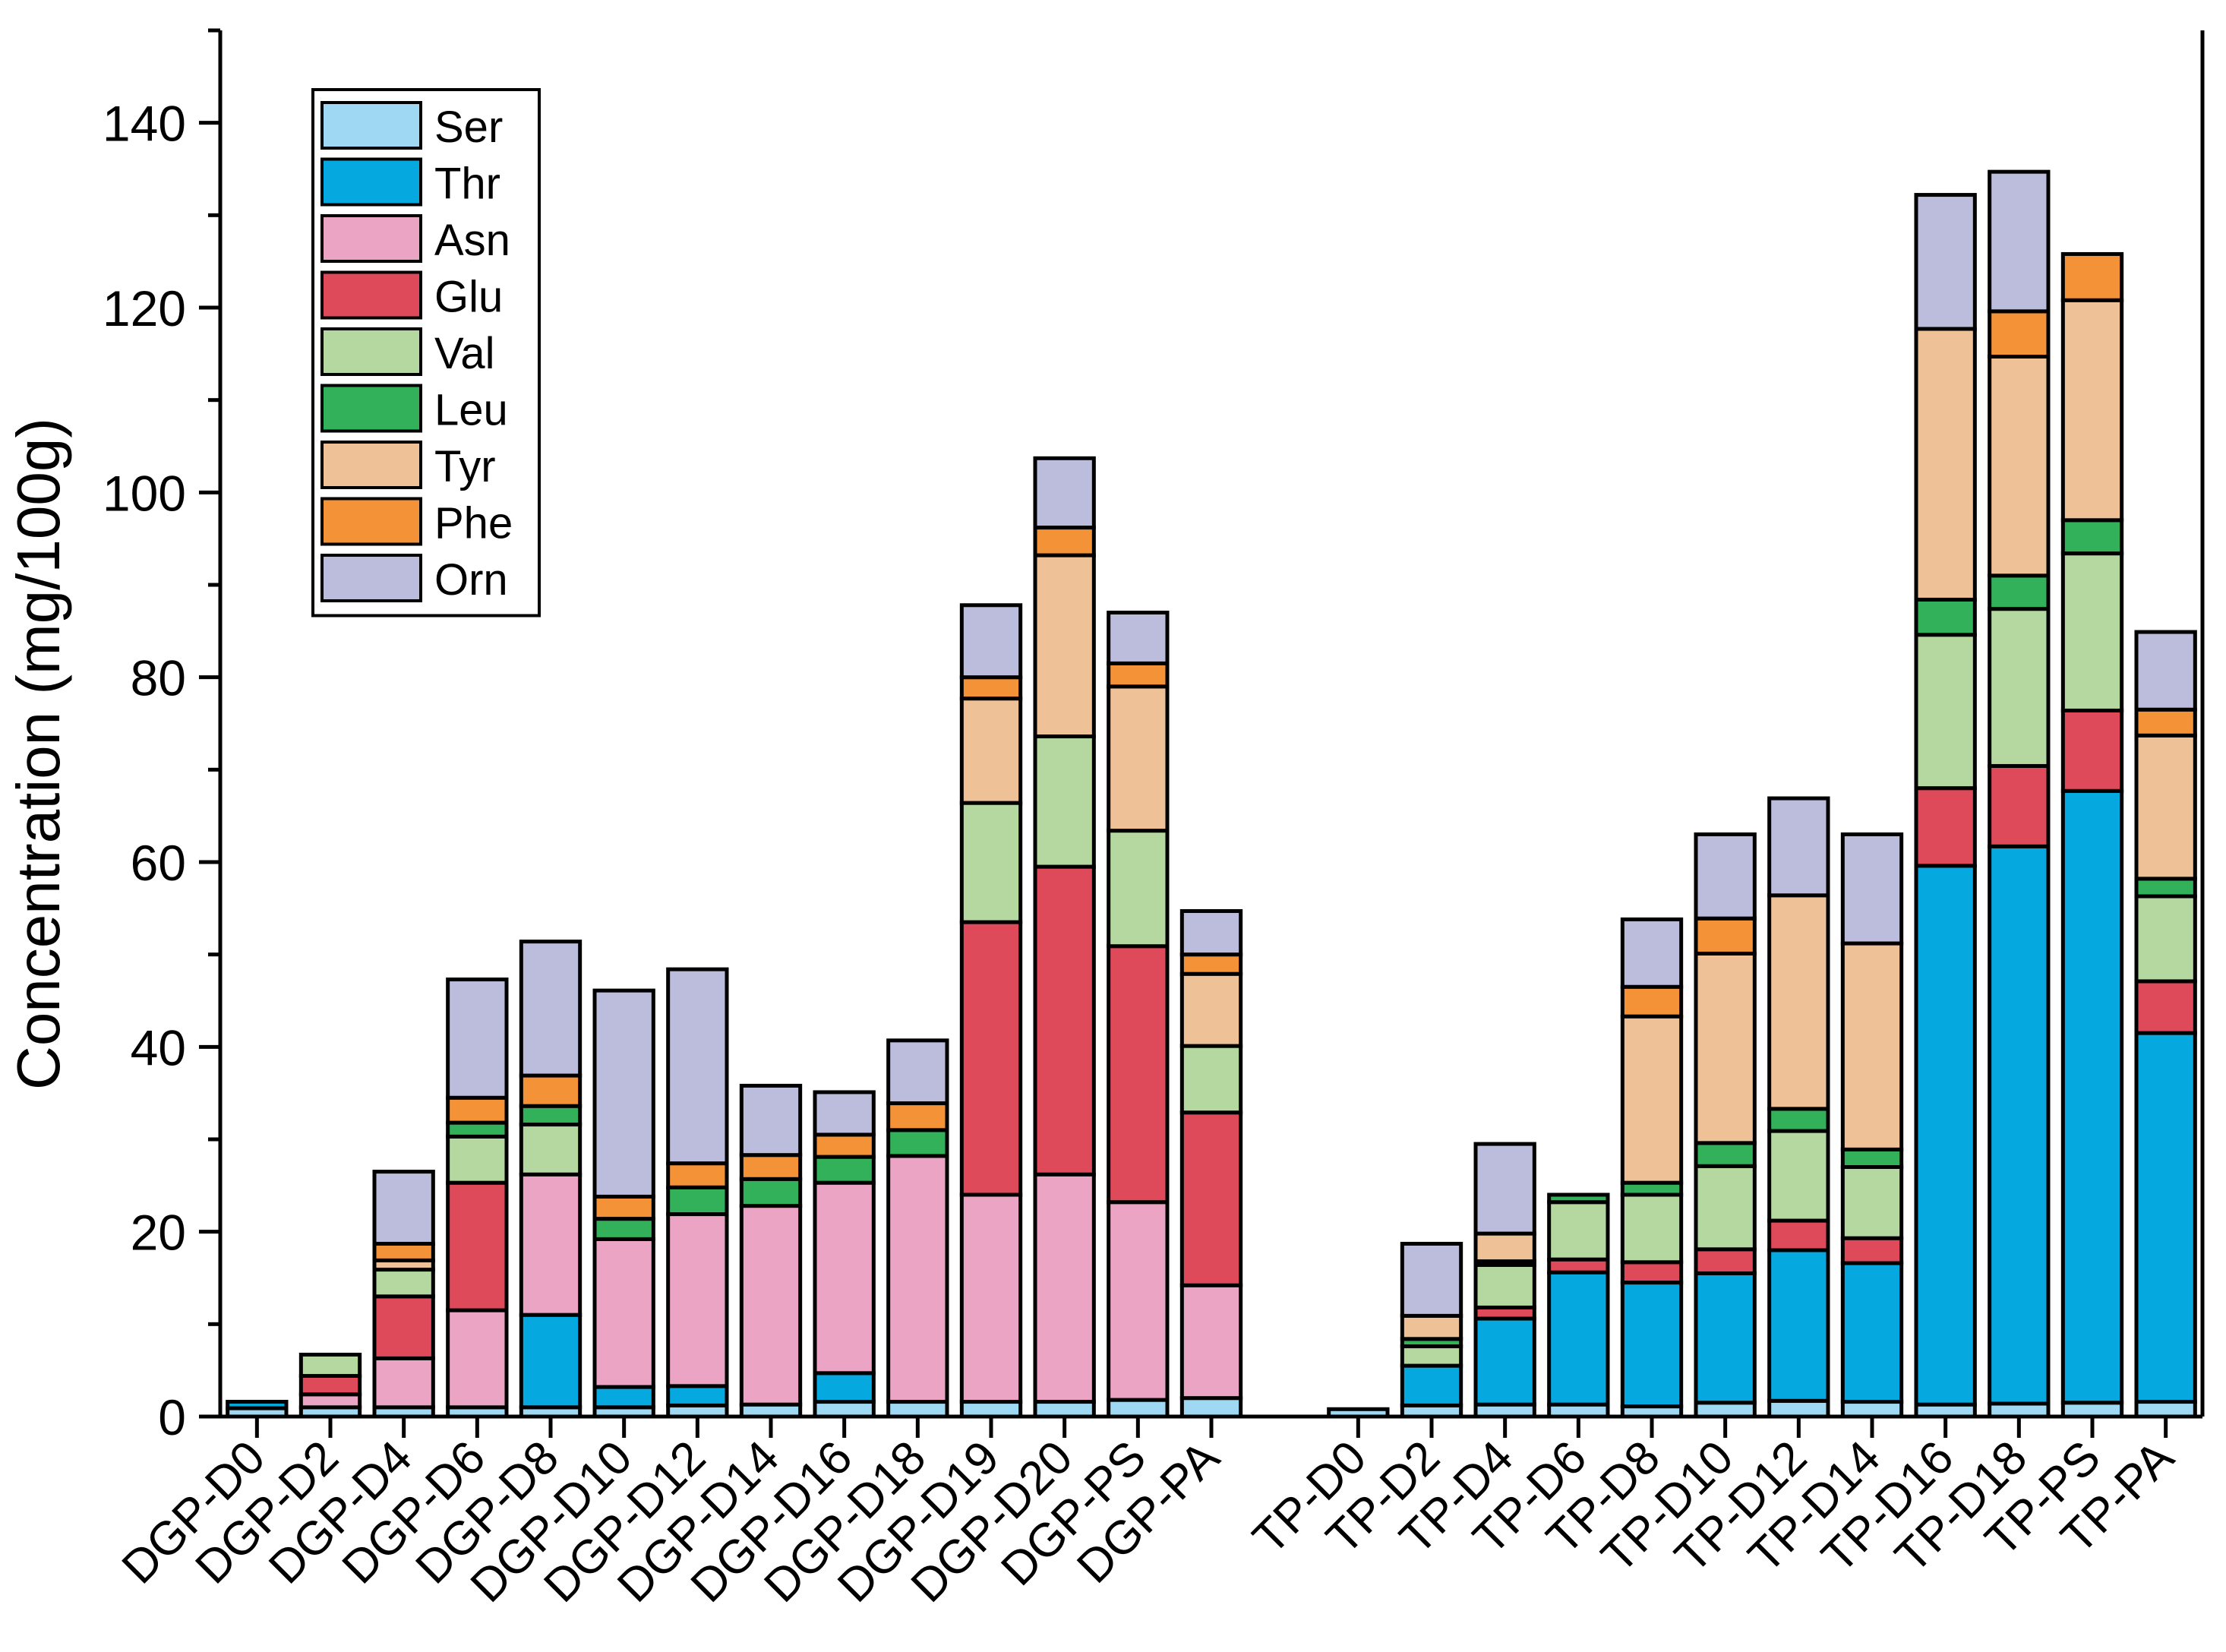  I want to click on bar-segment-tp-d10-phe, so click(1725, 936).